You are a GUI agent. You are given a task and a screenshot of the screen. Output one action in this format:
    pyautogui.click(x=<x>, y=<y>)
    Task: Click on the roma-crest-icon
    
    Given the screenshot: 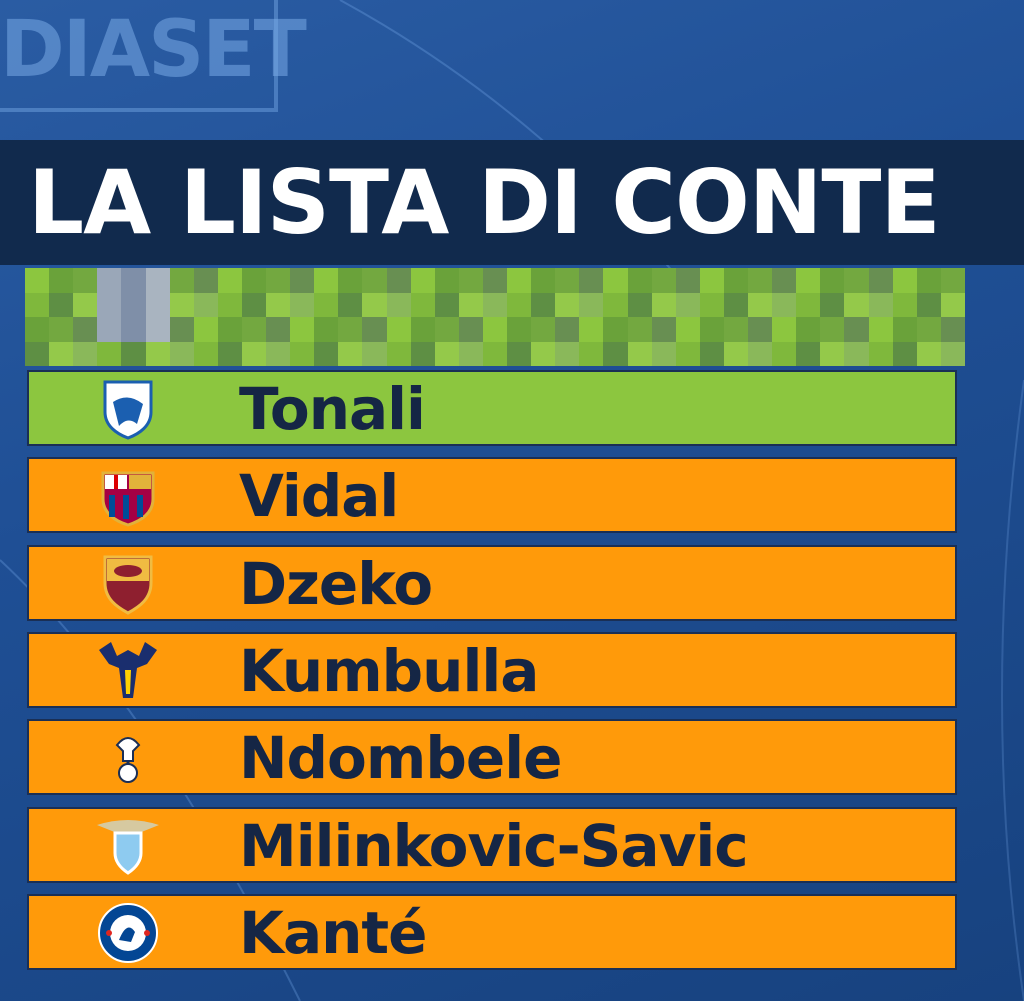 What is the action you would take?
    pyautogui.click(x=128, y=585)
    